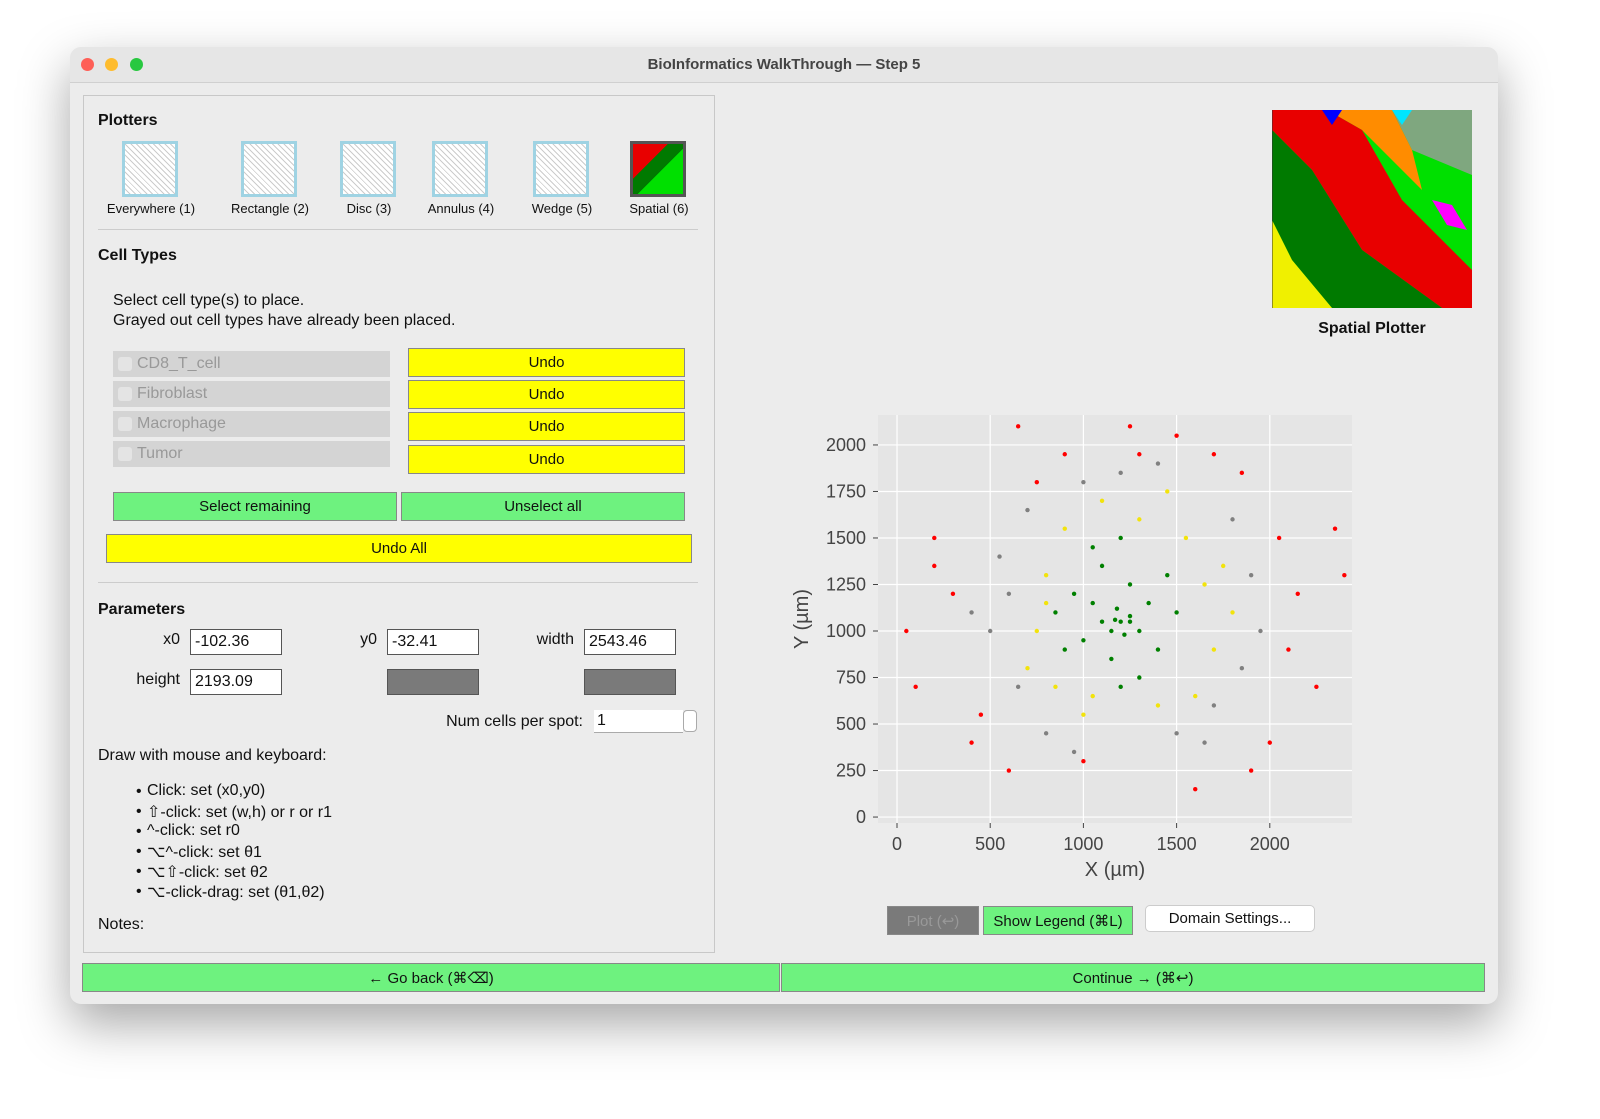 Image resolution: width=1600 pixels, height=1119 pixels. What do you see at coordinates (368, 639) in the screenshot?
I see `field-label: y0` at bounding box center [368, 639].